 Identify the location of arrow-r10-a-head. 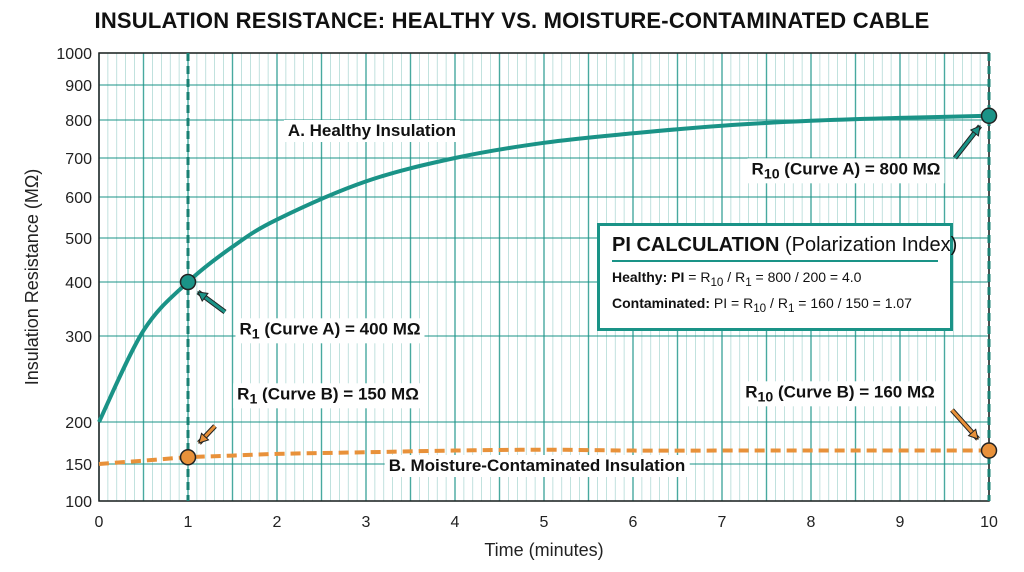
(975, 131).